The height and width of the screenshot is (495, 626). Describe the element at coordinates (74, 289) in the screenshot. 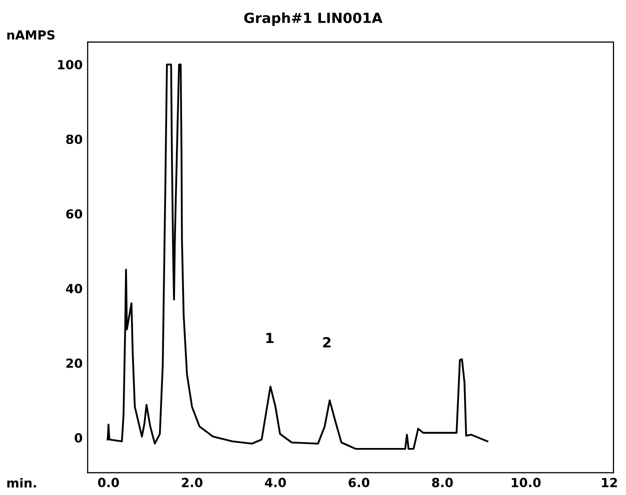

I see `y-tick-label: 40` at that location.